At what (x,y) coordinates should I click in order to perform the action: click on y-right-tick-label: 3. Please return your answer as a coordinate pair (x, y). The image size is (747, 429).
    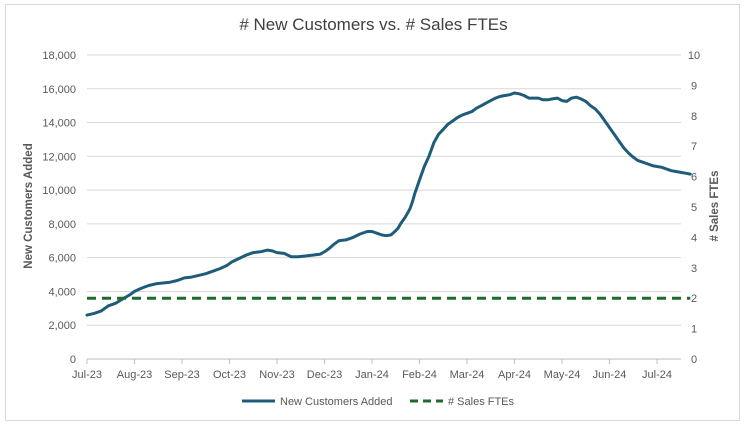
    Looking at the image, I should click on (694, 269).